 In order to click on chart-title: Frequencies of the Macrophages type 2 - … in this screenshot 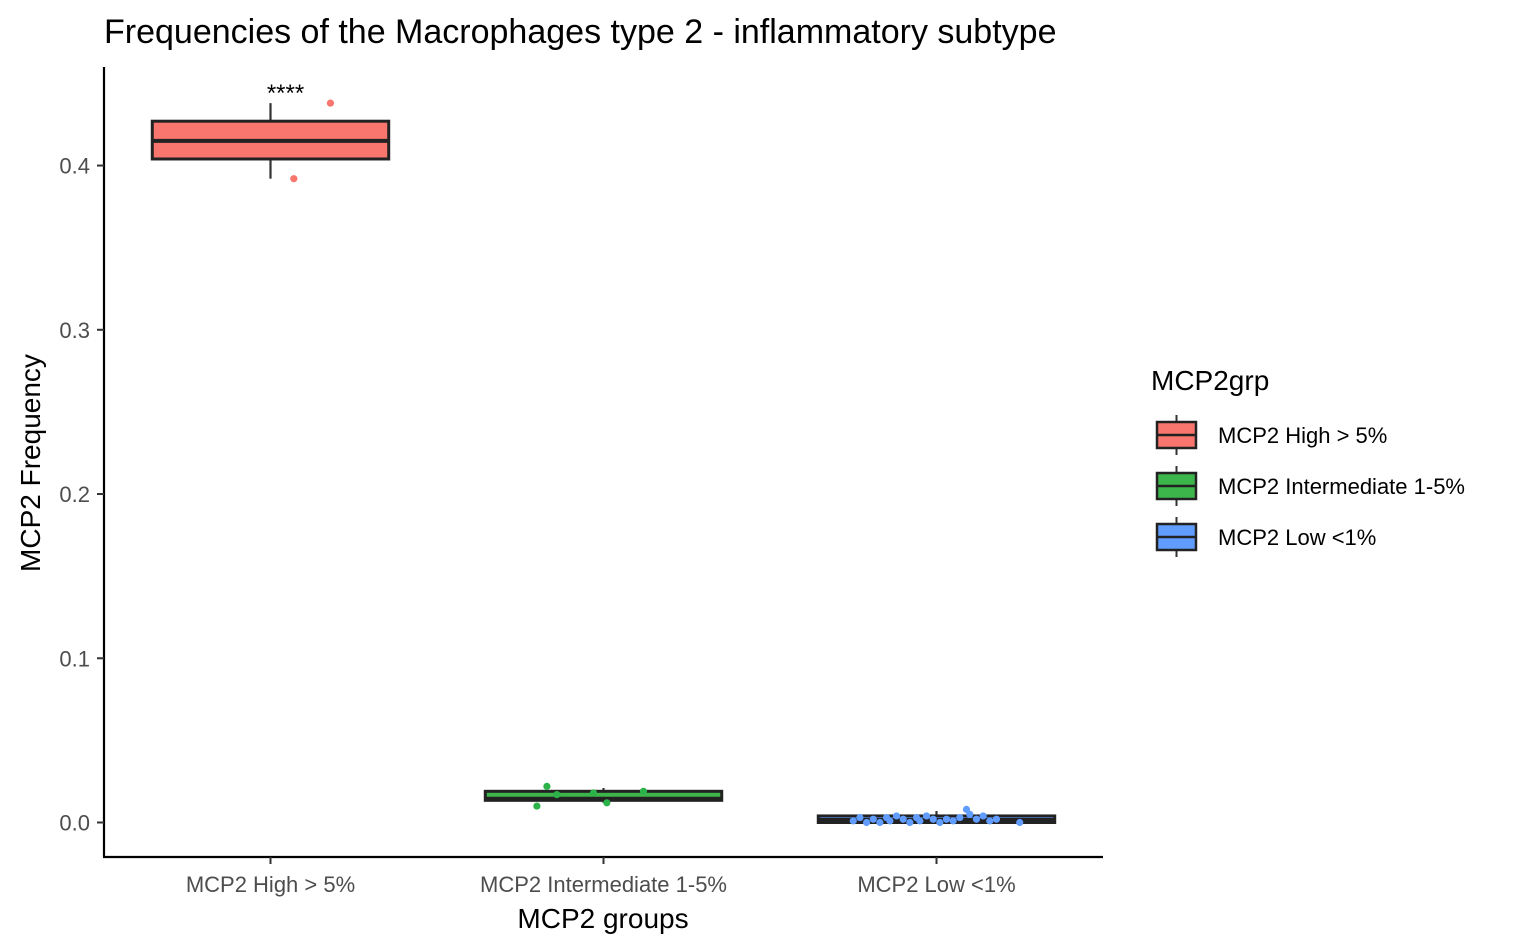, I will do `click(580, 32)`.